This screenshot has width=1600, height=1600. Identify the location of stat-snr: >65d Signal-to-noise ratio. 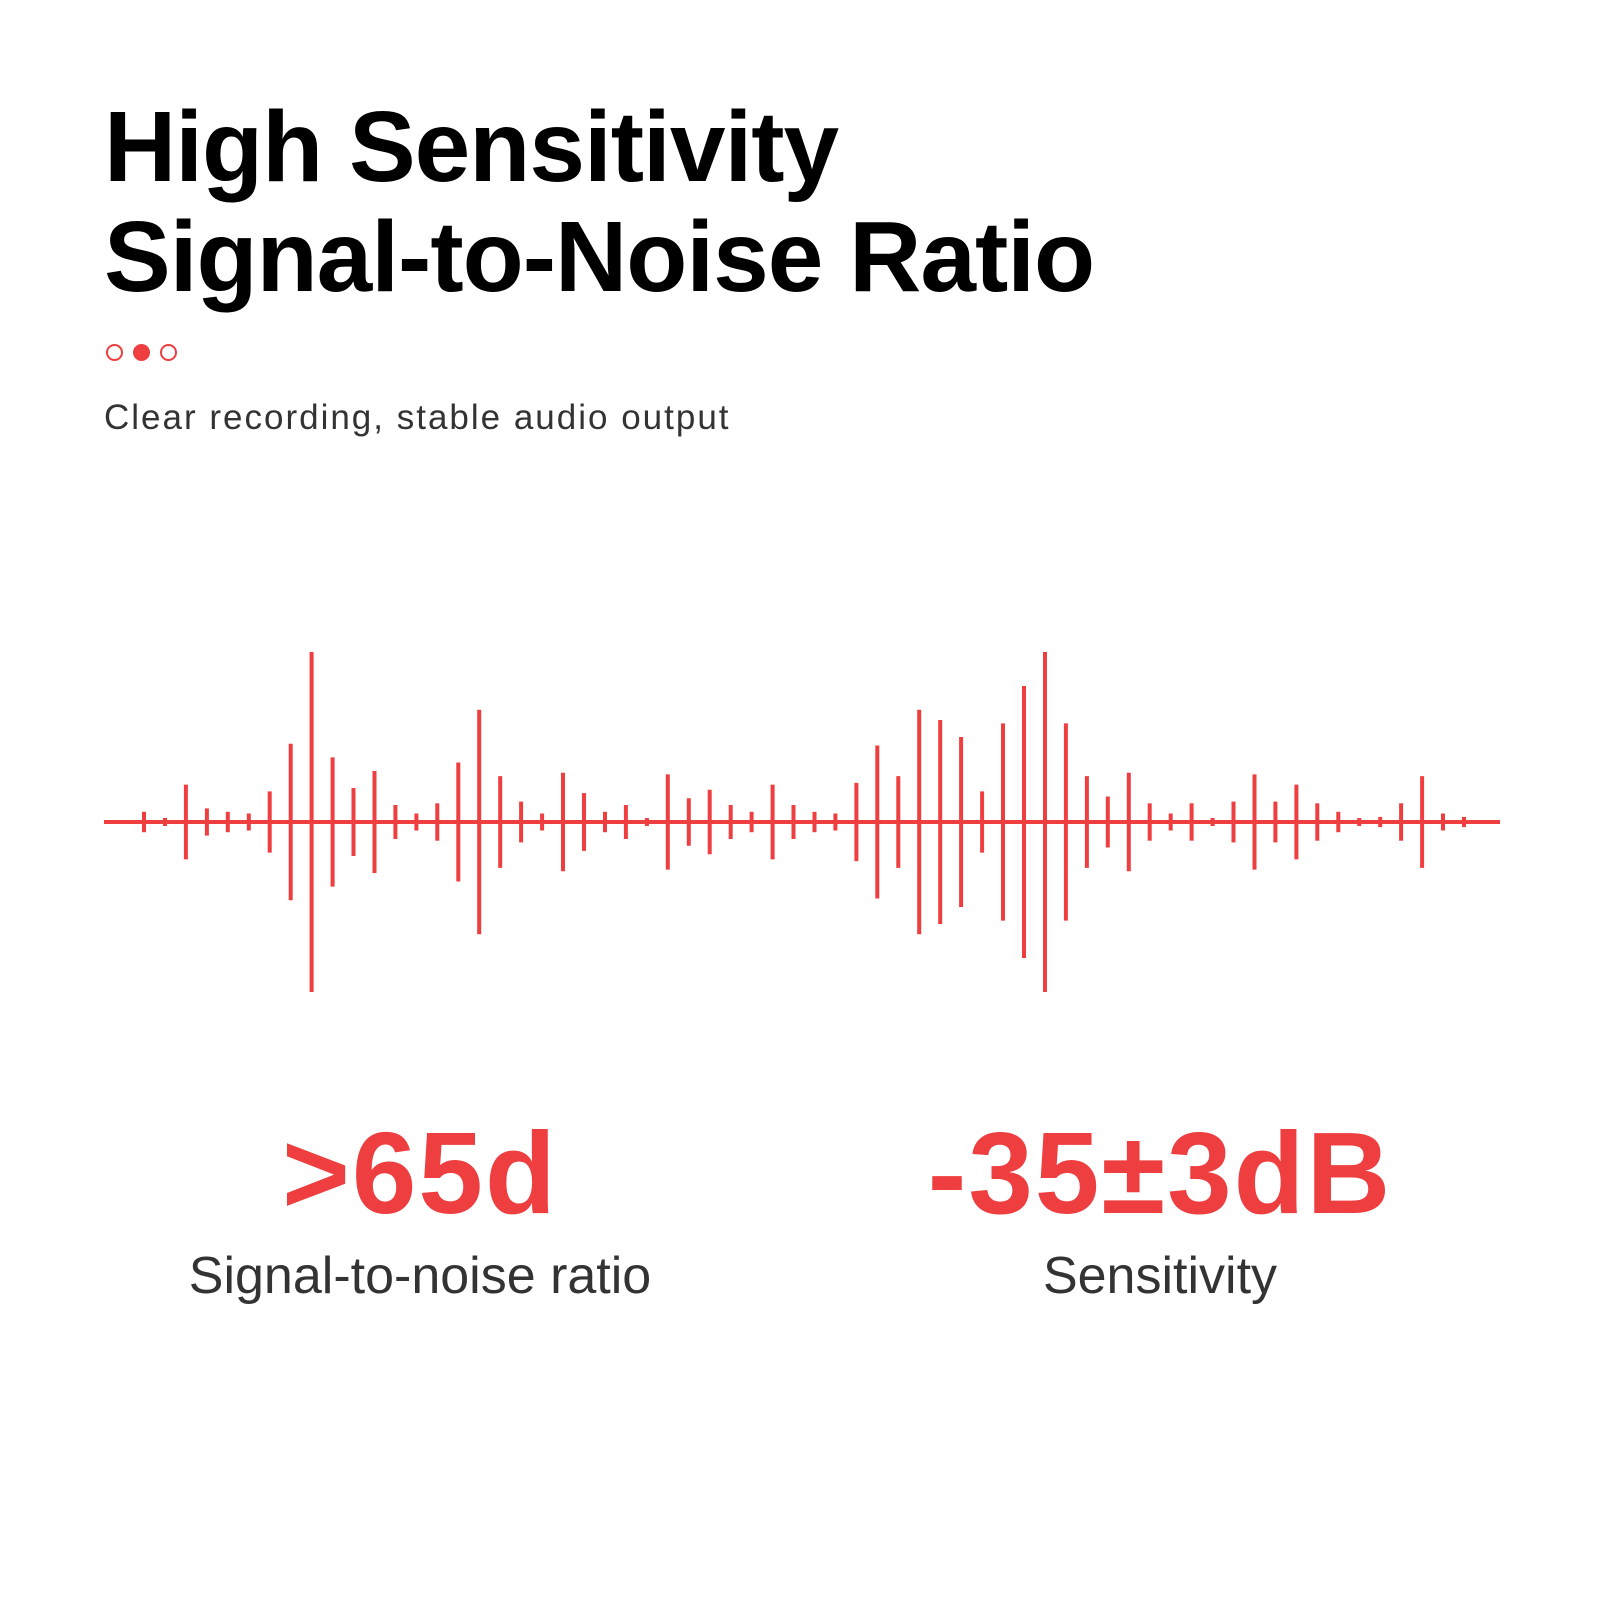
(420, 1207).